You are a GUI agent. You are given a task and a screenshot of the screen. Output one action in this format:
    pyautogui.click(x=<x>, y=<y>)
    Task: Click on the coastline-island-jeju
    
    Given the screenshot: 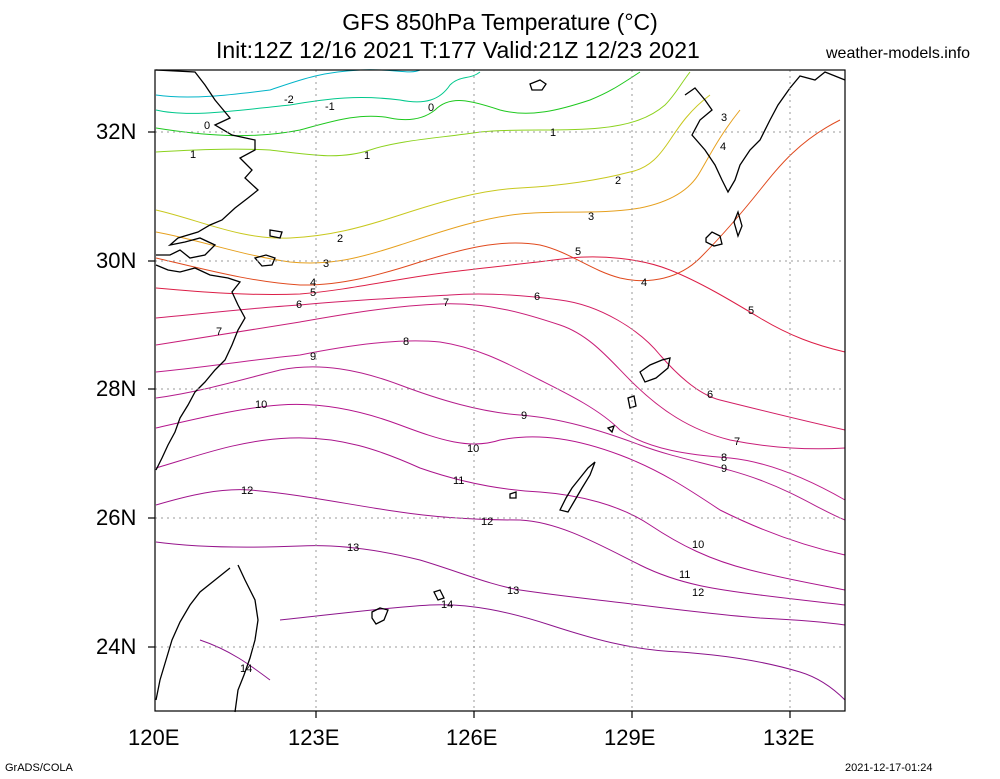 What is the action you would take?
    pyautogui.click(x=538, y=85)
    